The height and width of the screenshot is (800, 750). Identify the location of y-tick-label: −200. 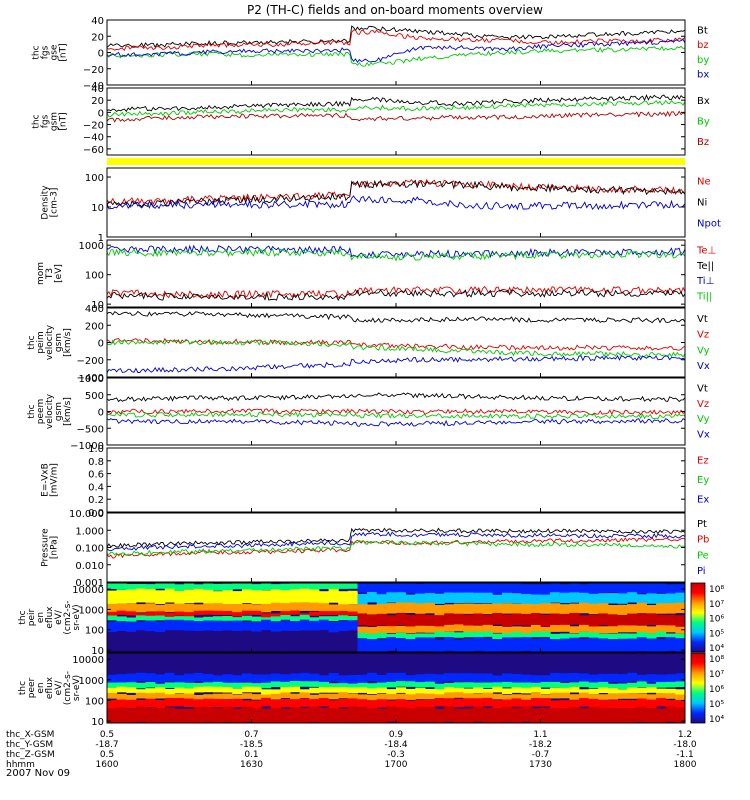
(90, 361).